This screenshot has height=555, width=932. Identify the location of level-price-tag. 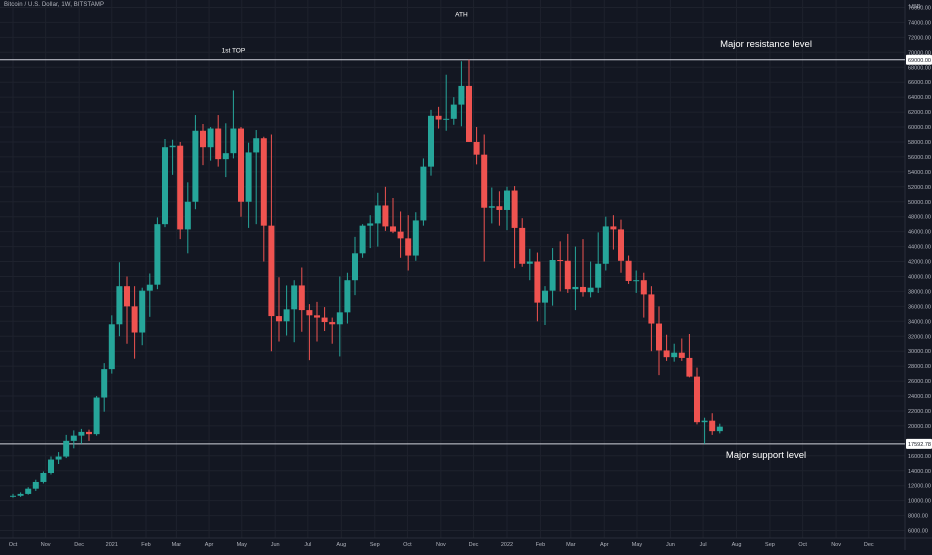
(919, 443).